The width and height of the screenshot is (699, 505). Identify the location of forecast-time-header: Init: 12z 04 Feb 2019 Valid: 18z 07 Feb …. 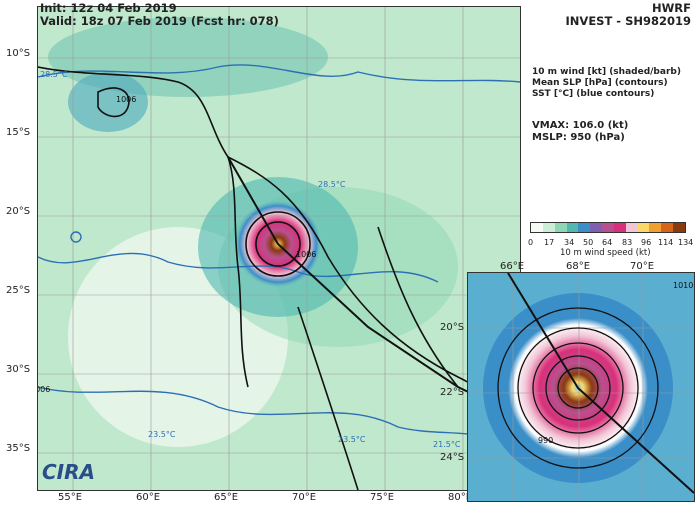
(159, 15).